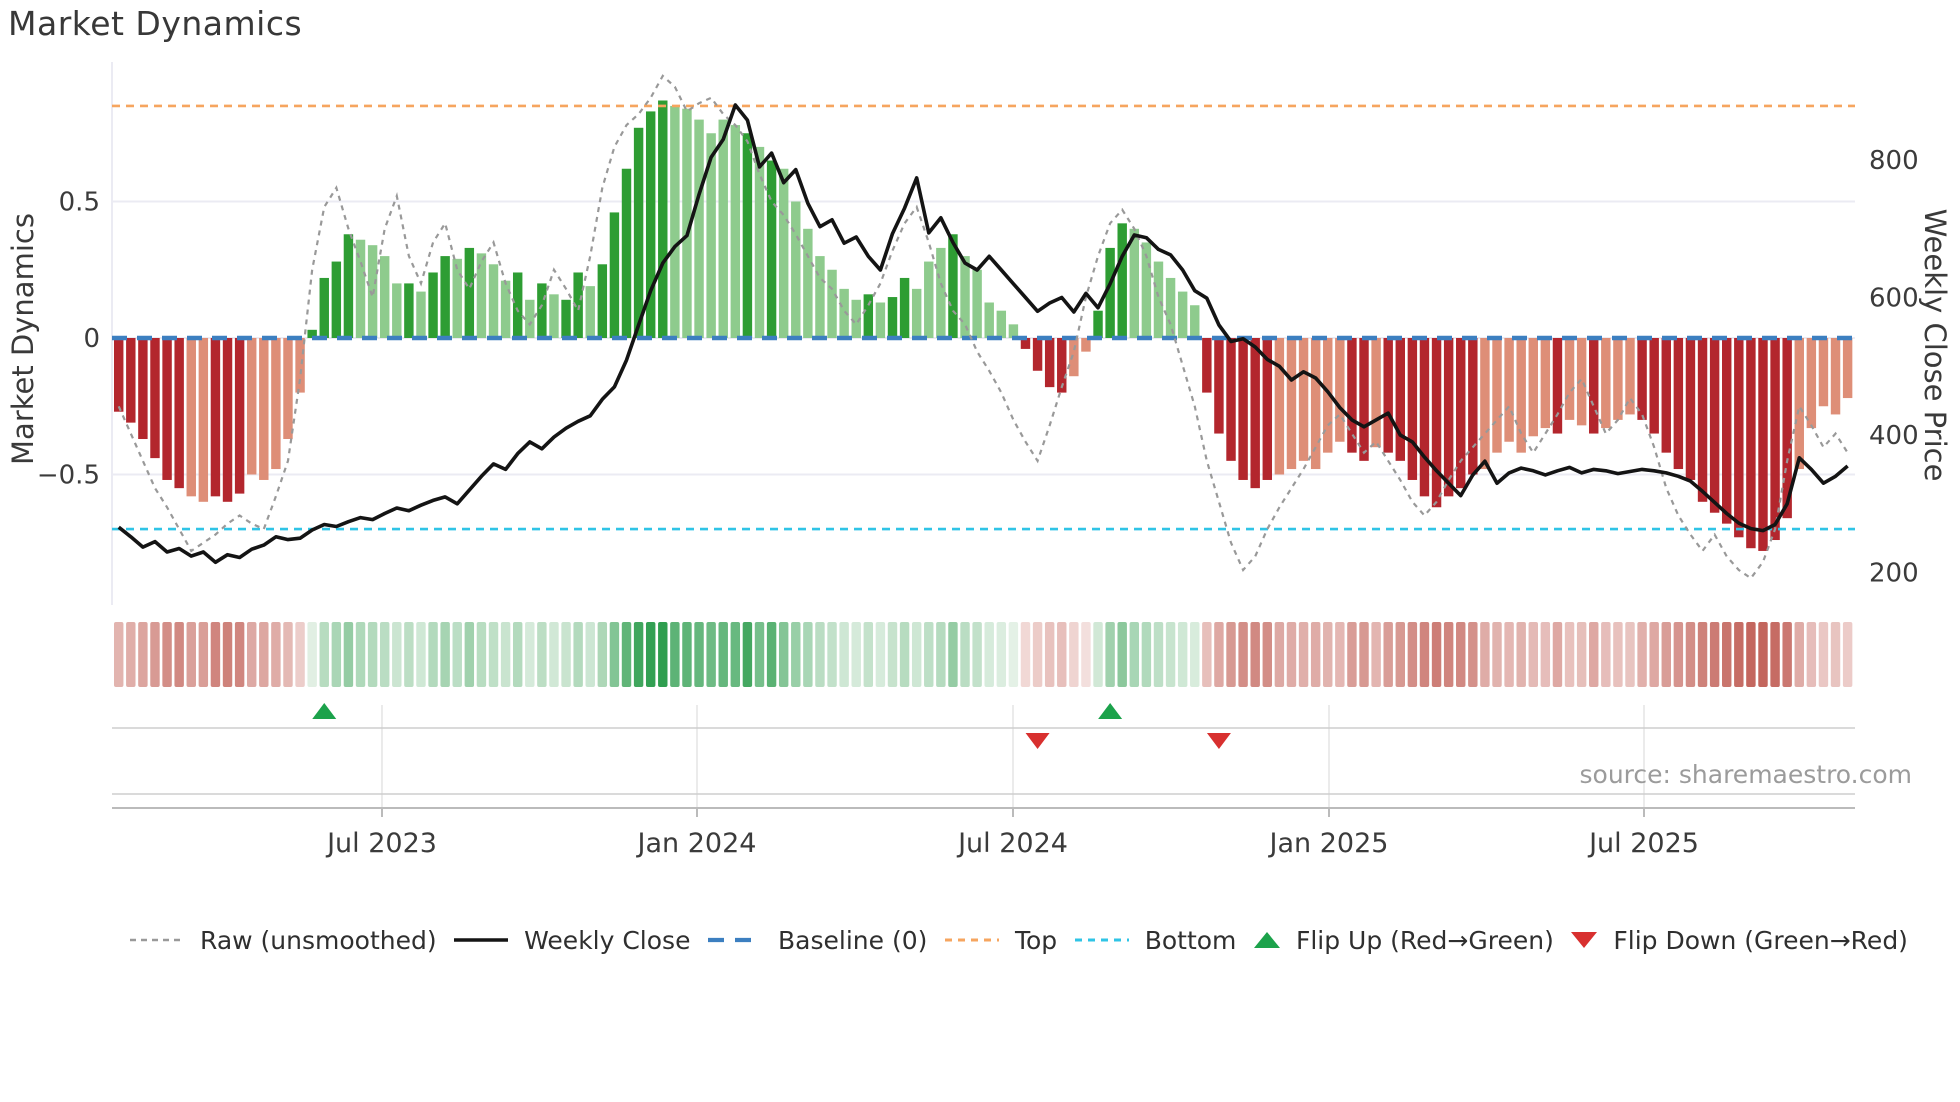 The image size is (1960, 1102). Describe the element at coordinates (1643, 843) in the screenshot. I see `x-tick-label: Jul 2025` at that location.